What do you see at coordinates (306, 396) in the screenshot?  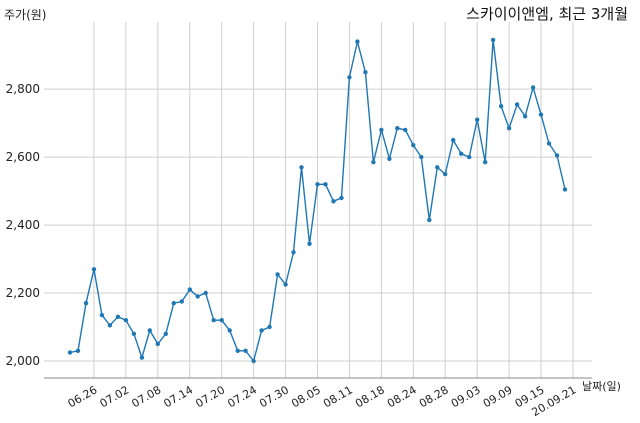 I see `x-tick-label: 08.05` at bounding box center [306, 396].